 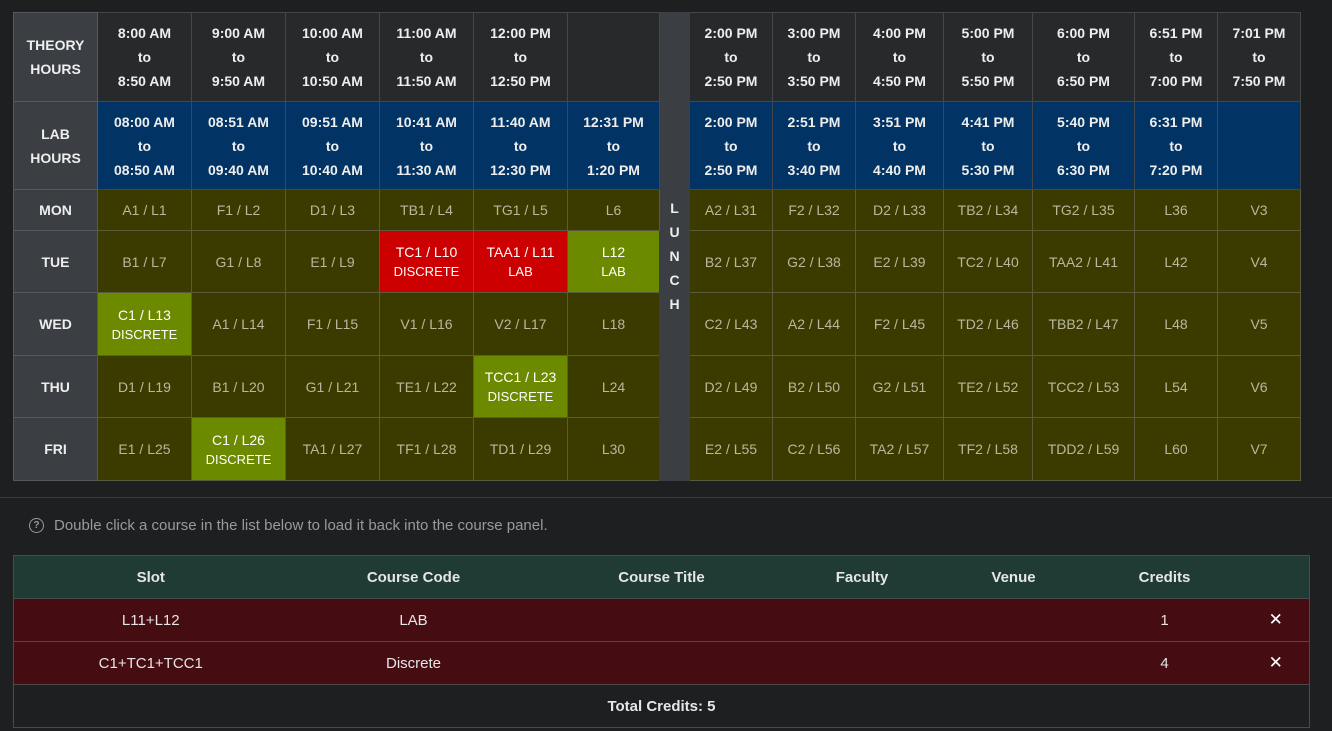 What do you see at coordinates (144, 33) in the screenshot?
I see `time-line: 8:00 AM` at bounding box center [144, 33].